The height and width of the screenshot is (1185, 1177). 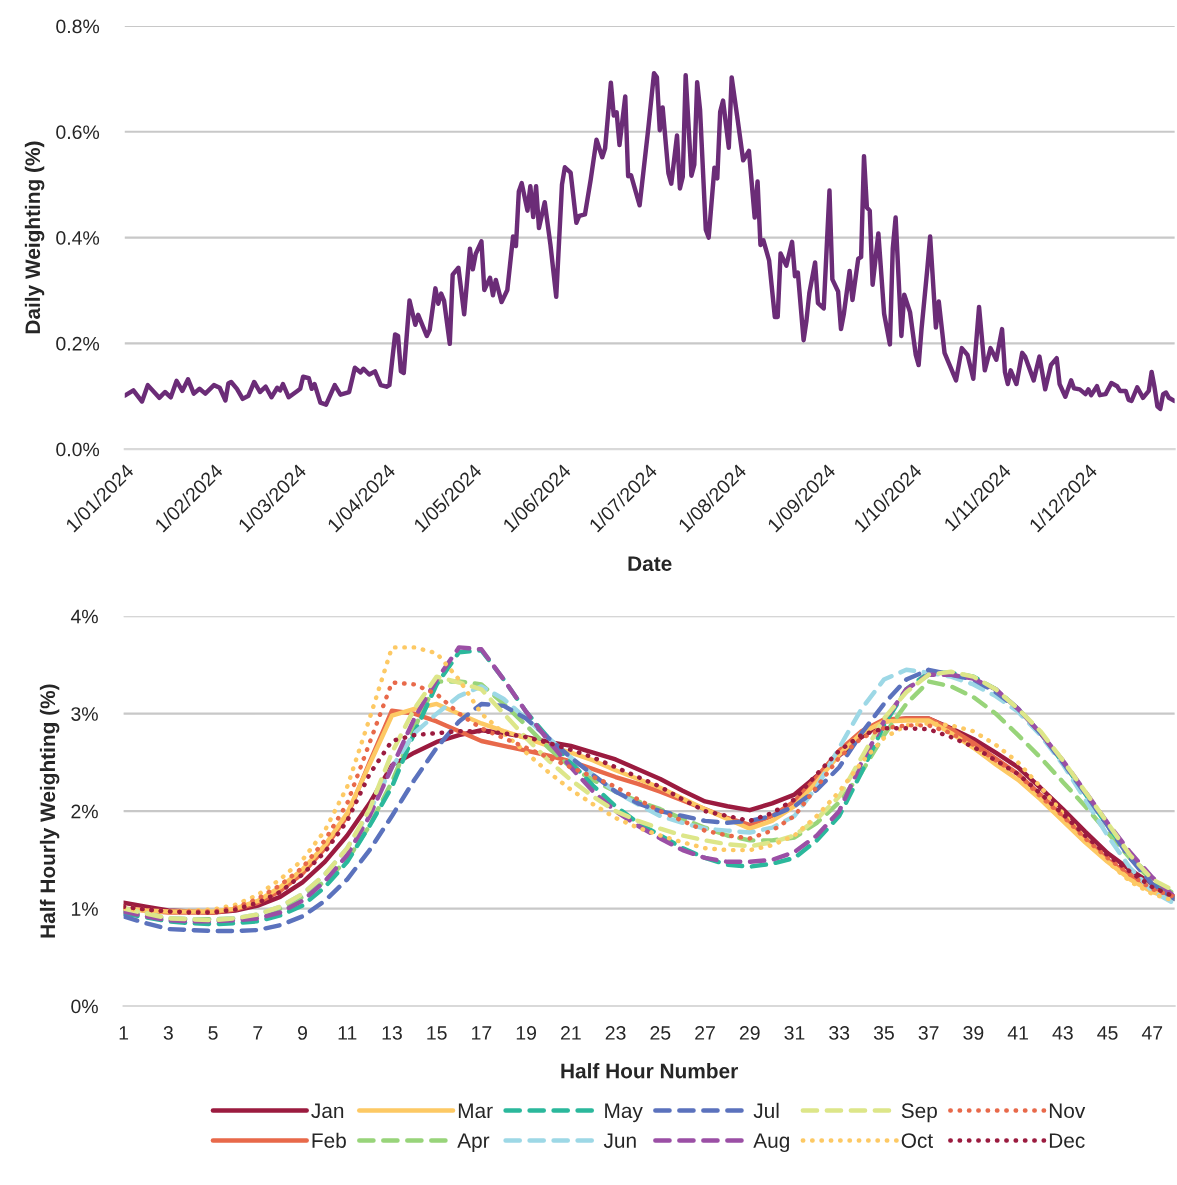 What do you see at coordinates (78, 343) in the screenshot?
I see `y-tick-label: 0.2%` at bounding box center [78, 343].